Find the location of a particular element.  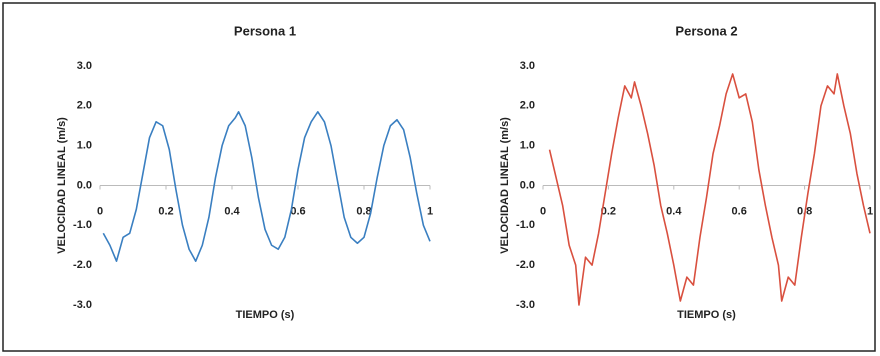

chart-title: Persona 1 is located at coordinates (265, 30).